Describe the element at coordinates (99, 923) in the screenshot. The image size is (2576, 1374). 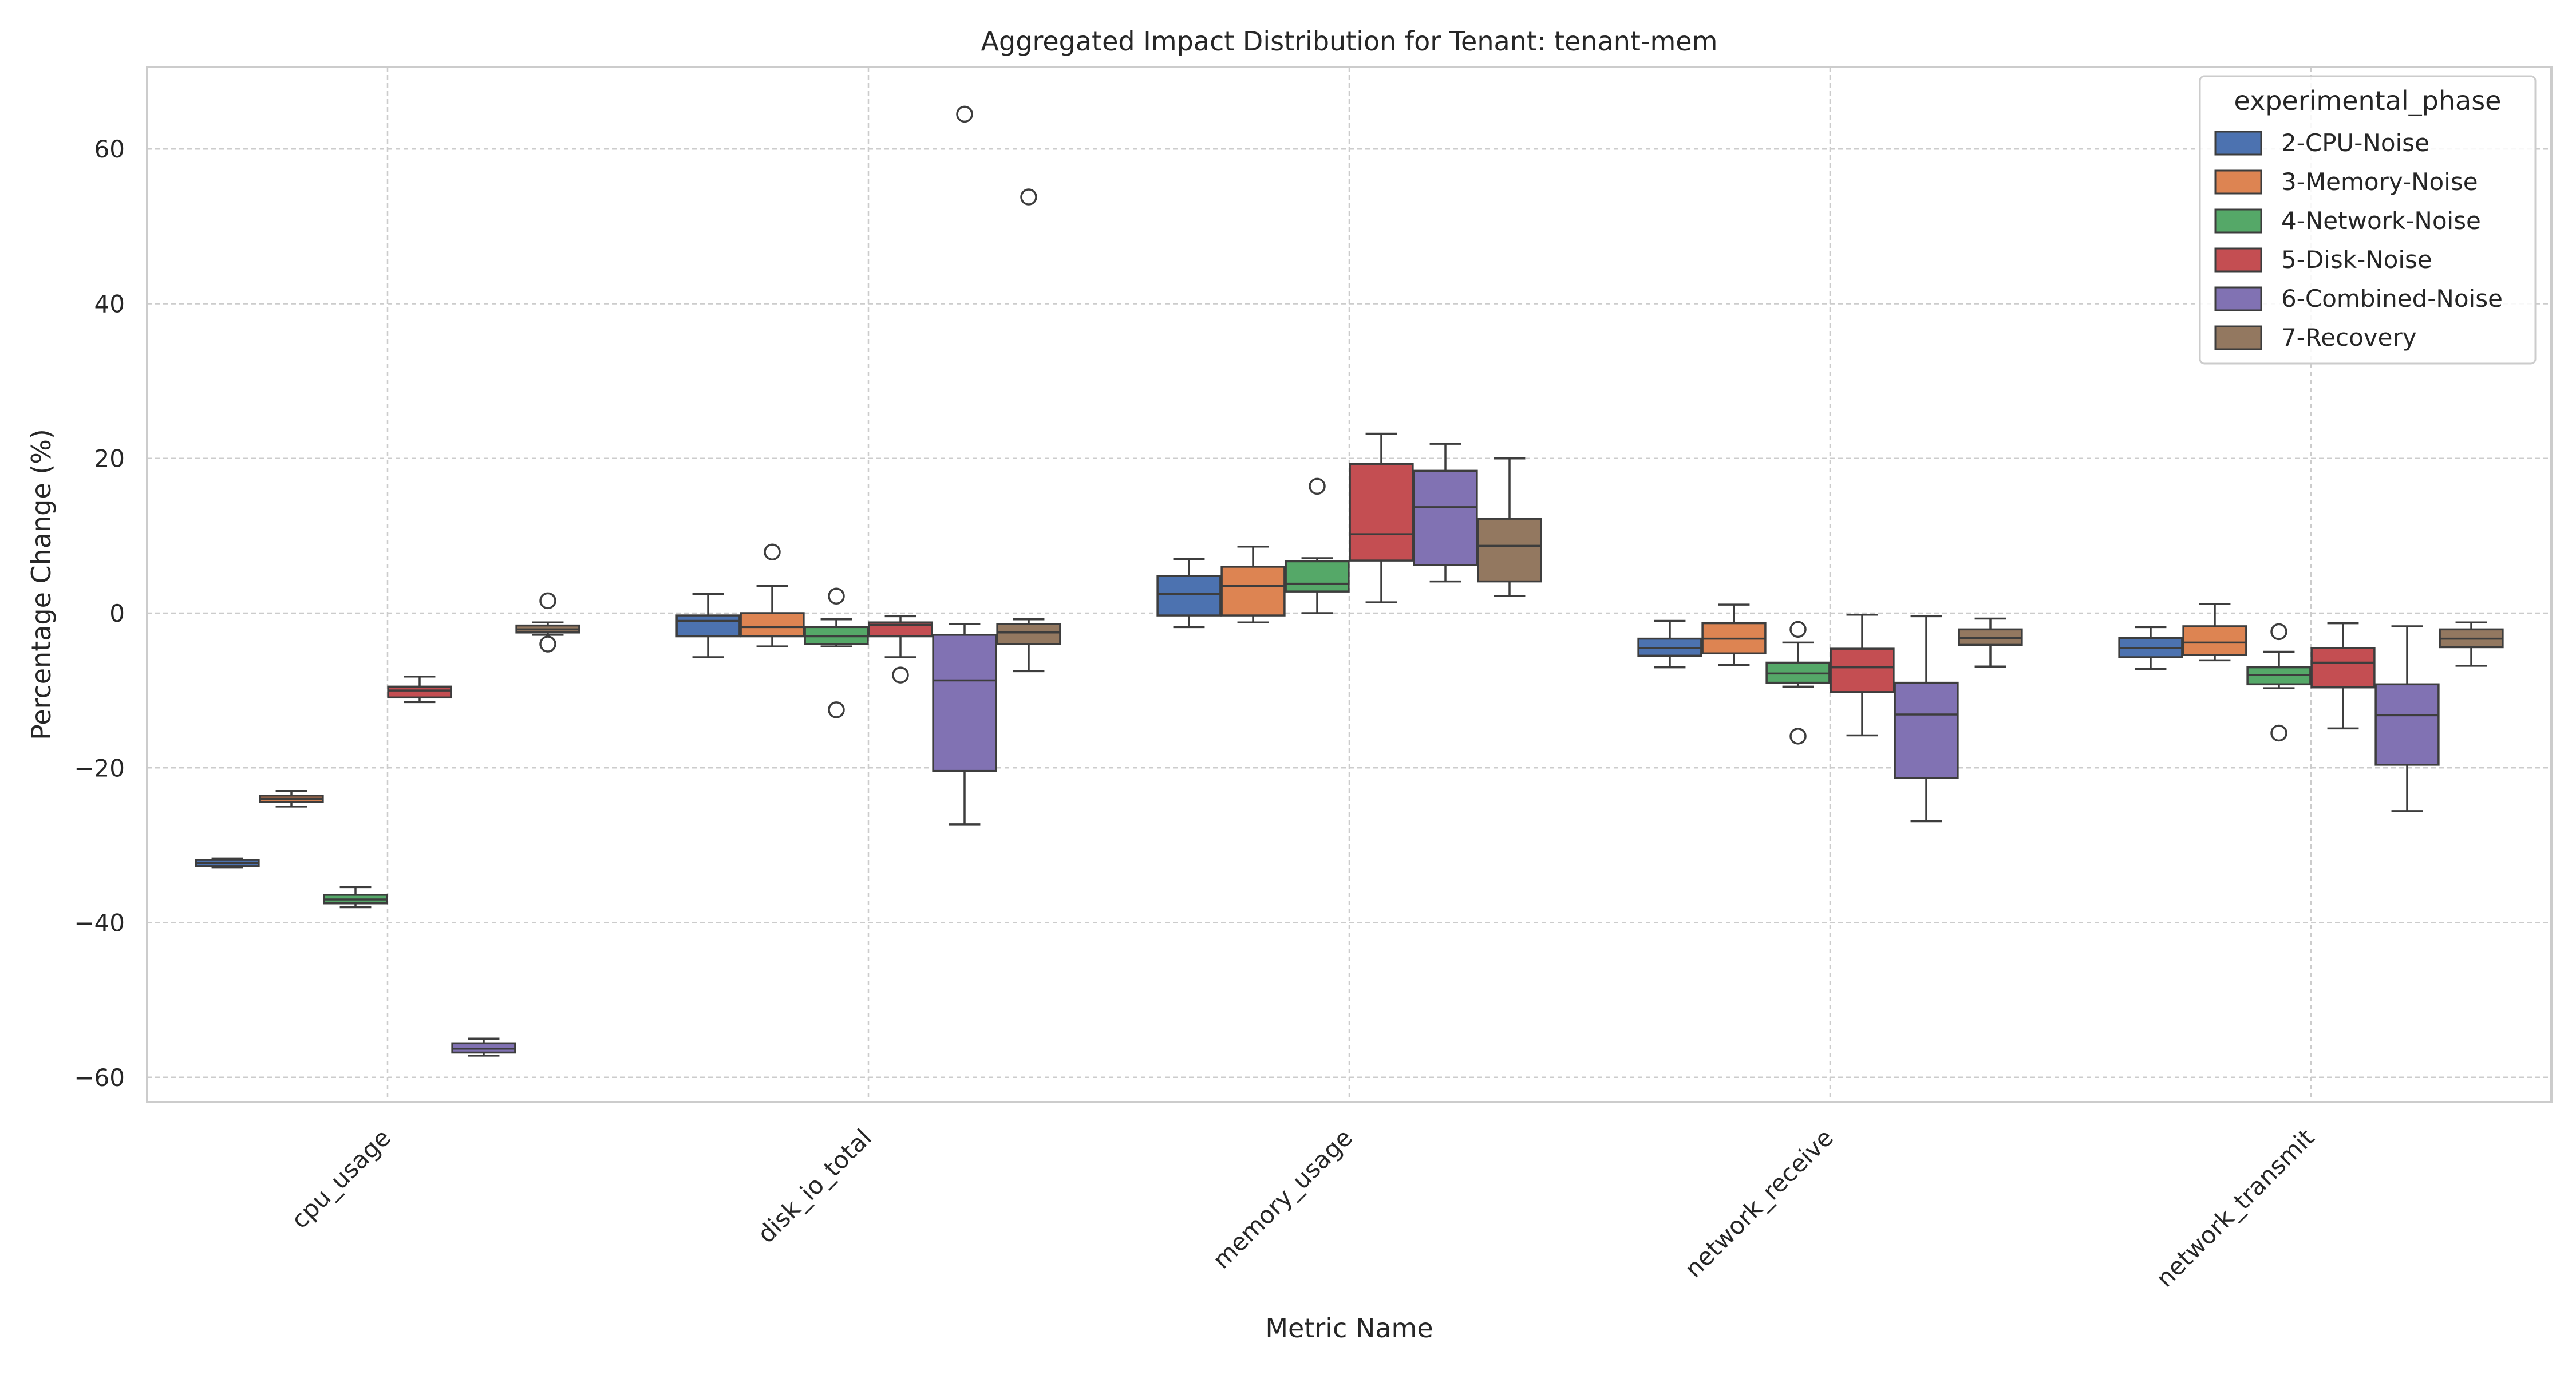
I see `y-tick-label: −40` at that location.